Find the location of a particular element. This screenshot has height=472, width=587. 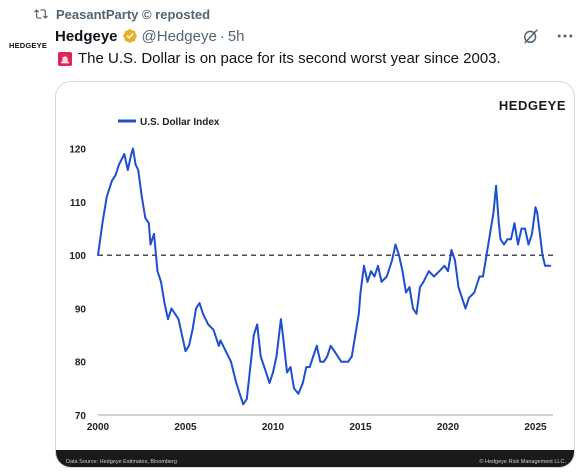

grok-icon is located at coordinates (531, 36).